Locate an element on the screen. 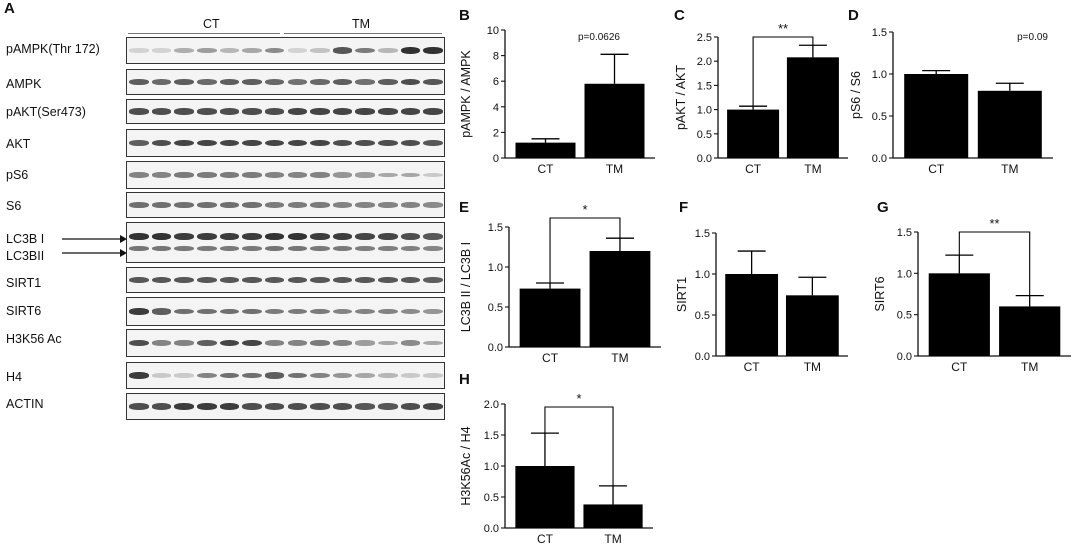 This screenshot has width=1084, height=547. blot-label-actin: ACTIN is located at coordinates (25, 404).